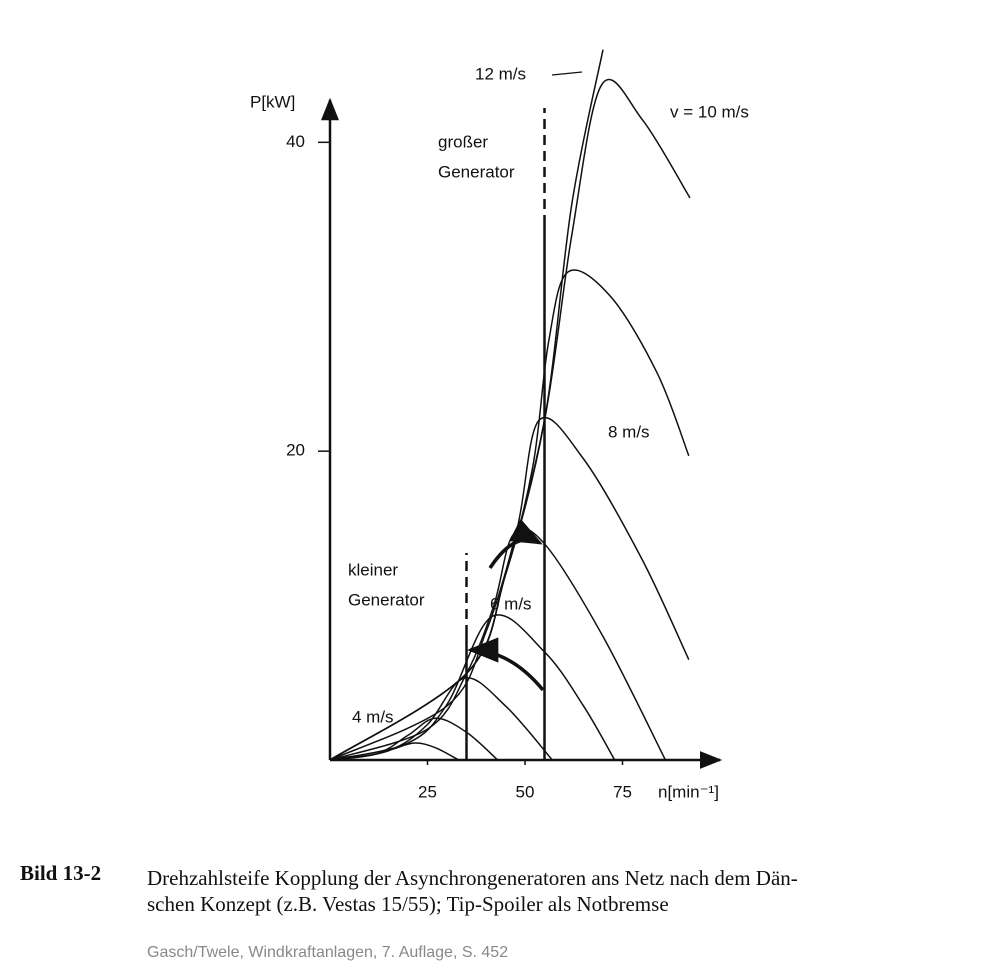  What do you see at coordinates (567, 73) in the screenshot?
I see `leader-line` at bounding box center [567, 73].